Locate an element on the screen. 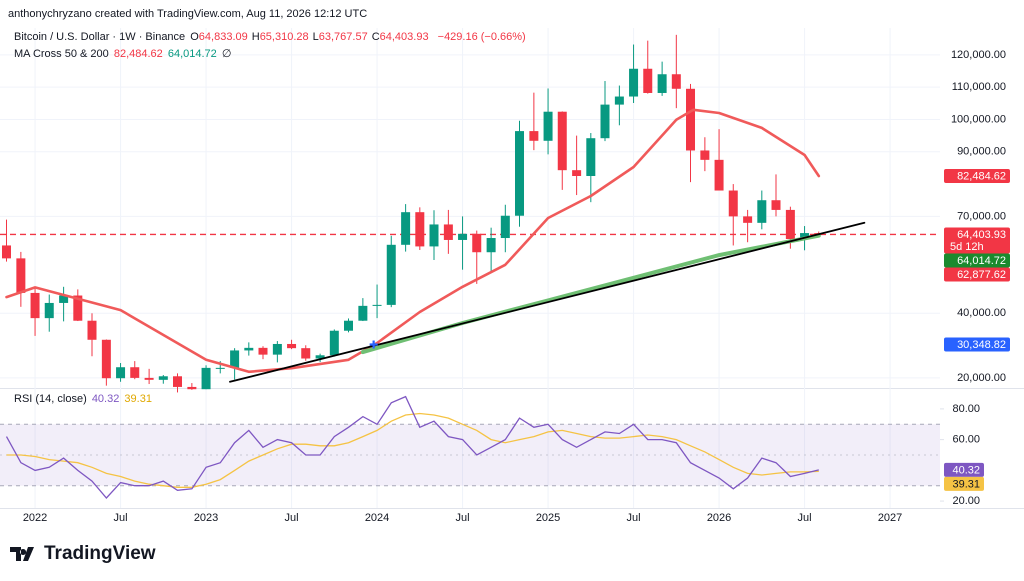  ohlc-key: C is located at coordinates (375, 37).